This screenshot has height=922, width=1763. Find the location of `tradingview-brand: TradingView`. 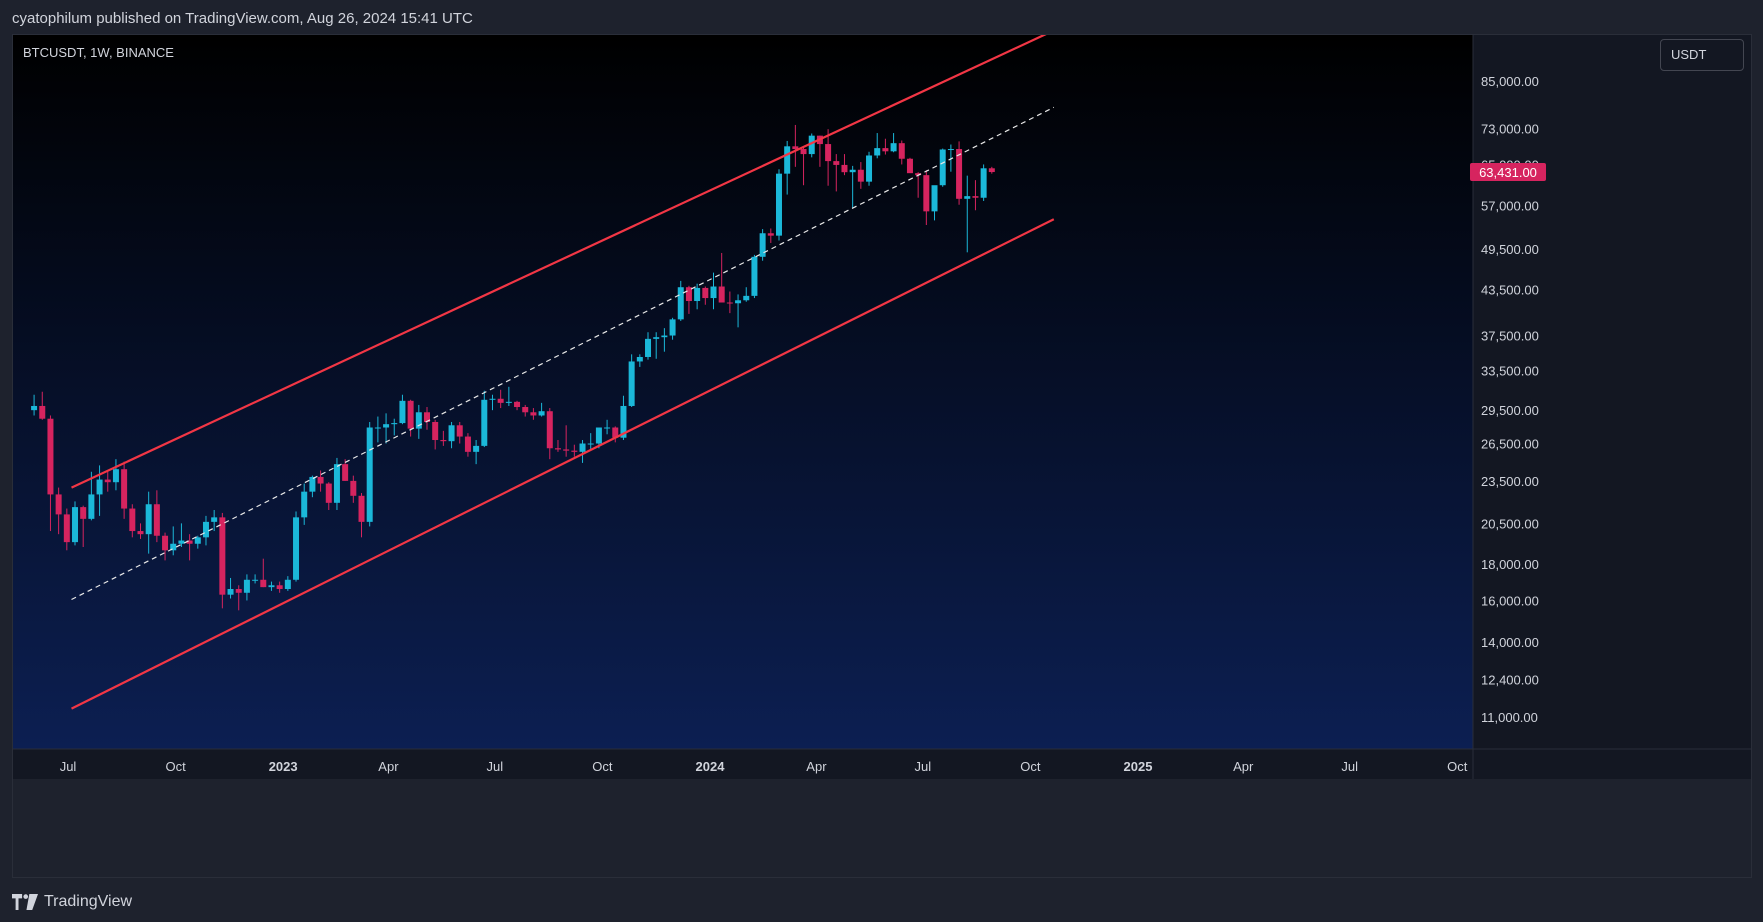

tradingview-brand: TradingView is located at coordinates (88, 901).